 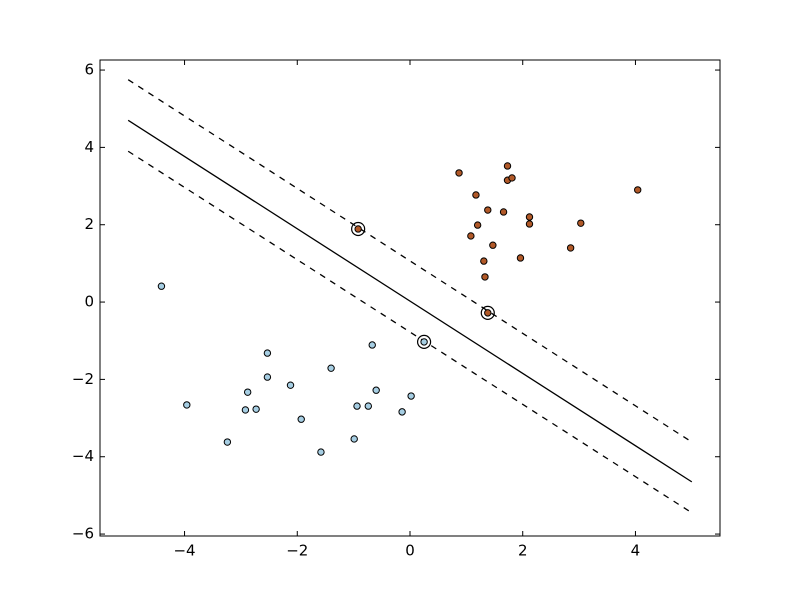 What do you see at coordinates (523, 551) in the screenshot?
I see `x-tick-label: 2` at bounding box center [523, 551].